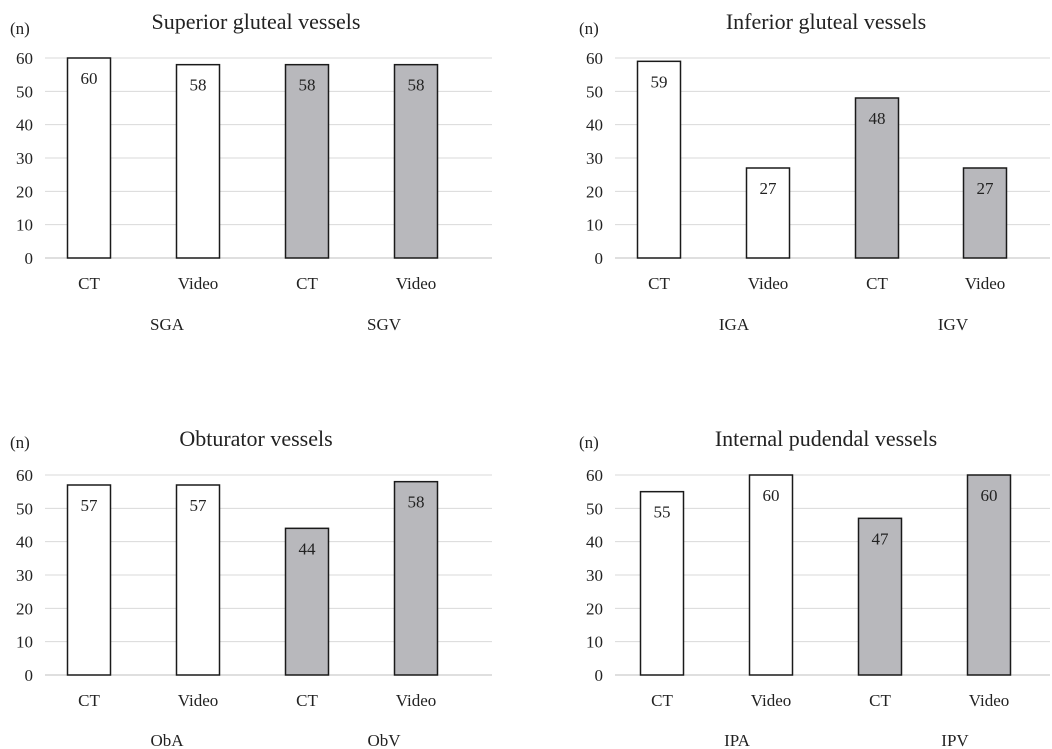  I want to click on bar-value-label: 48, so click(877, 118).